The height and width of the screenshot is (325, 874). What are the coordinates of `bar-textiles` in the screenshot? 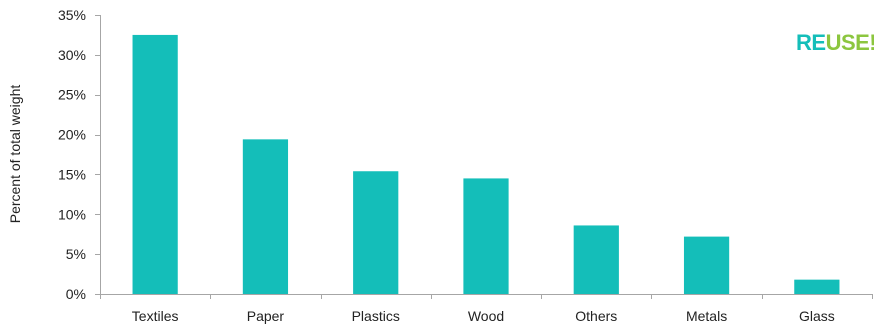 It's located at (155, 164).